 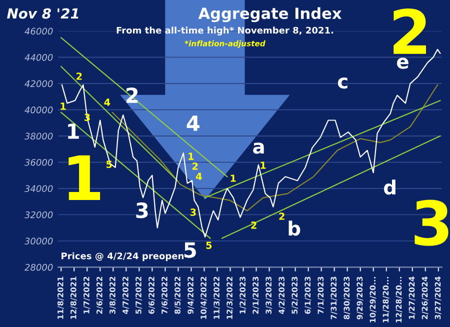 What do you see at coordinates (38, 214) in the screenshot?
I see `y-tick-label: 32000` at bounding box center [38, 214].